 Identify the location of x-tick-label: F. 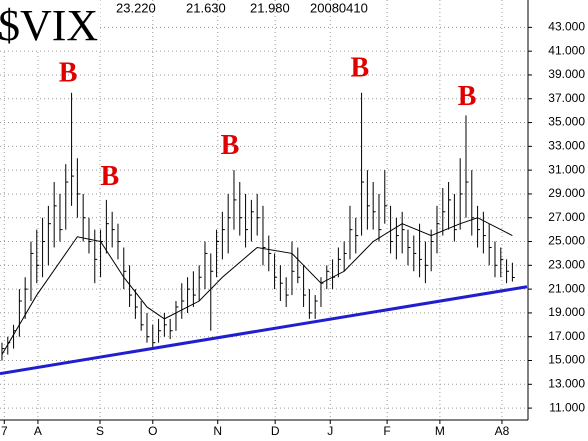
(386, 431).